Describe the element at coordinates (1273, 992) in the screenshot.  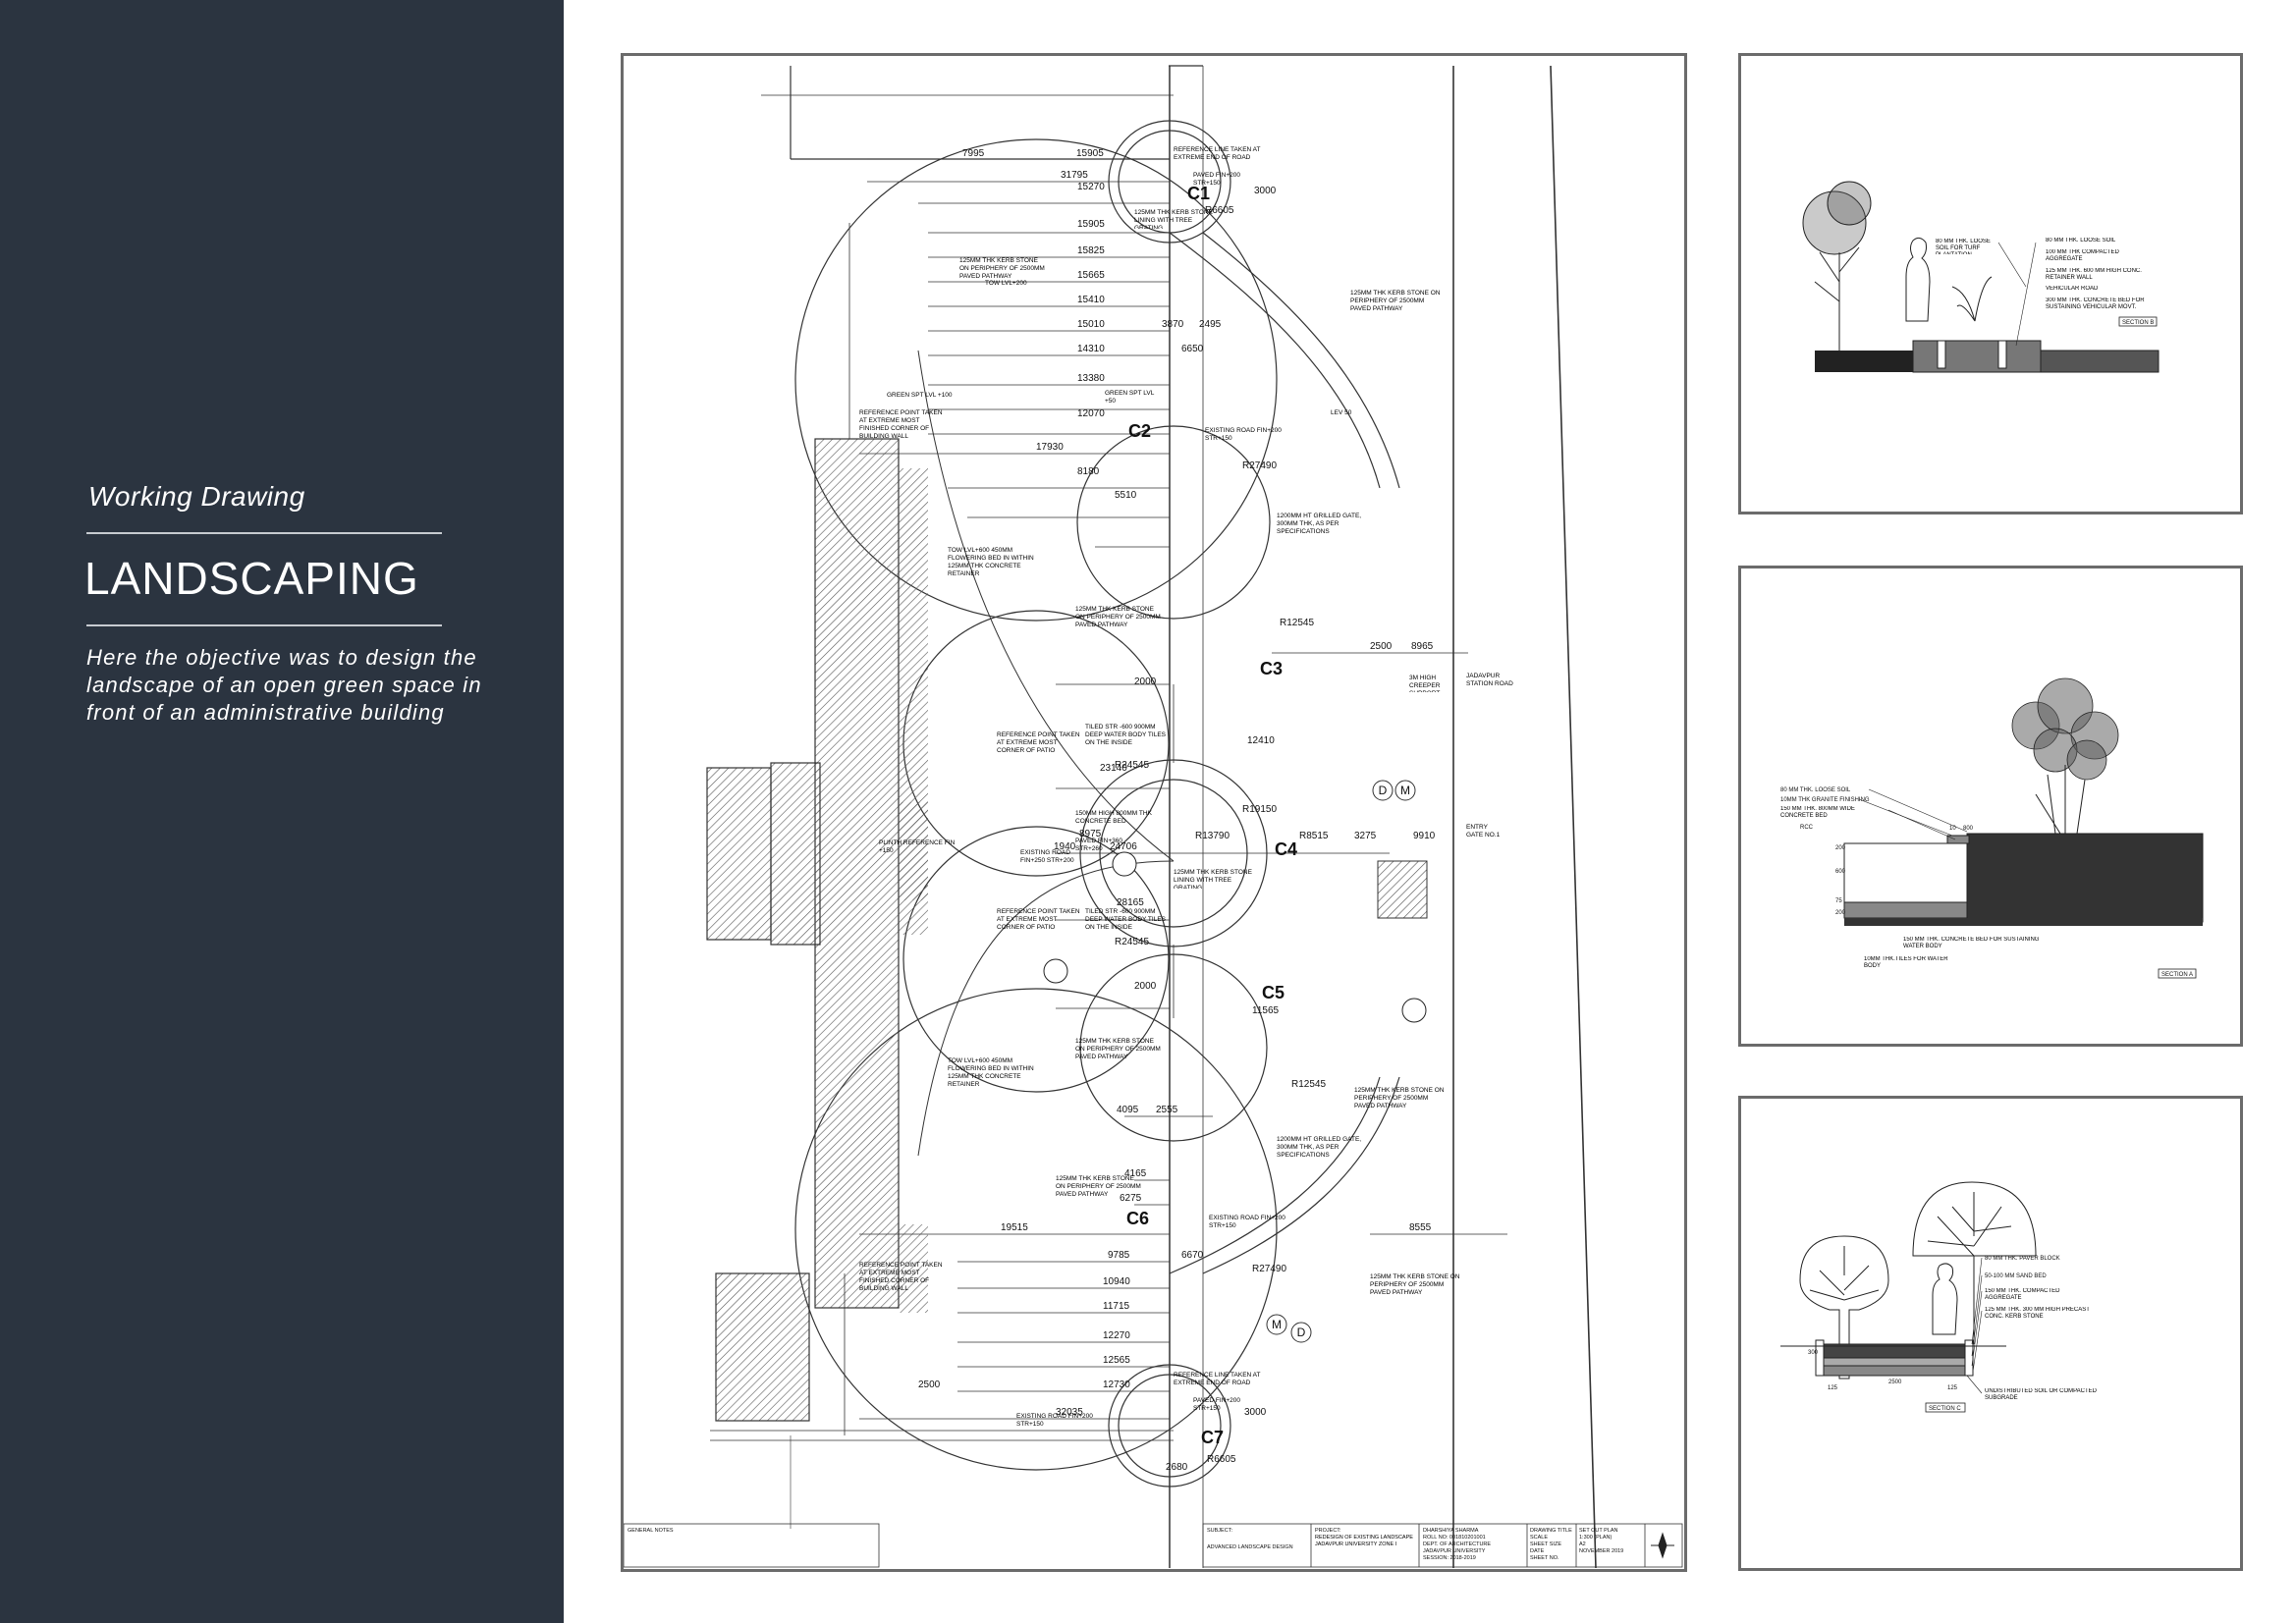
I see `circle-label-c5: C5` at that location.